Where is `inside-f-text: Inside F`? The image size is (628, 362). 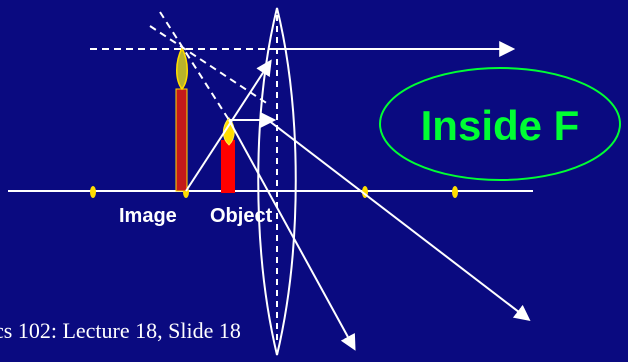 inside-f-text: Inside F is located at coordinates (500, 125).